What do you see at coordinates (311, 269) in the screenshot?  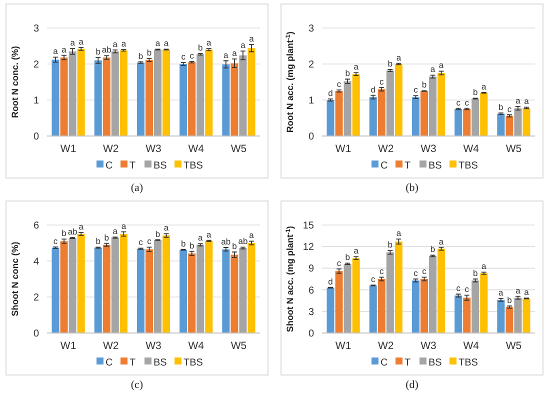 I see `y-tick-label: 9` at bounding box center [311, 269].